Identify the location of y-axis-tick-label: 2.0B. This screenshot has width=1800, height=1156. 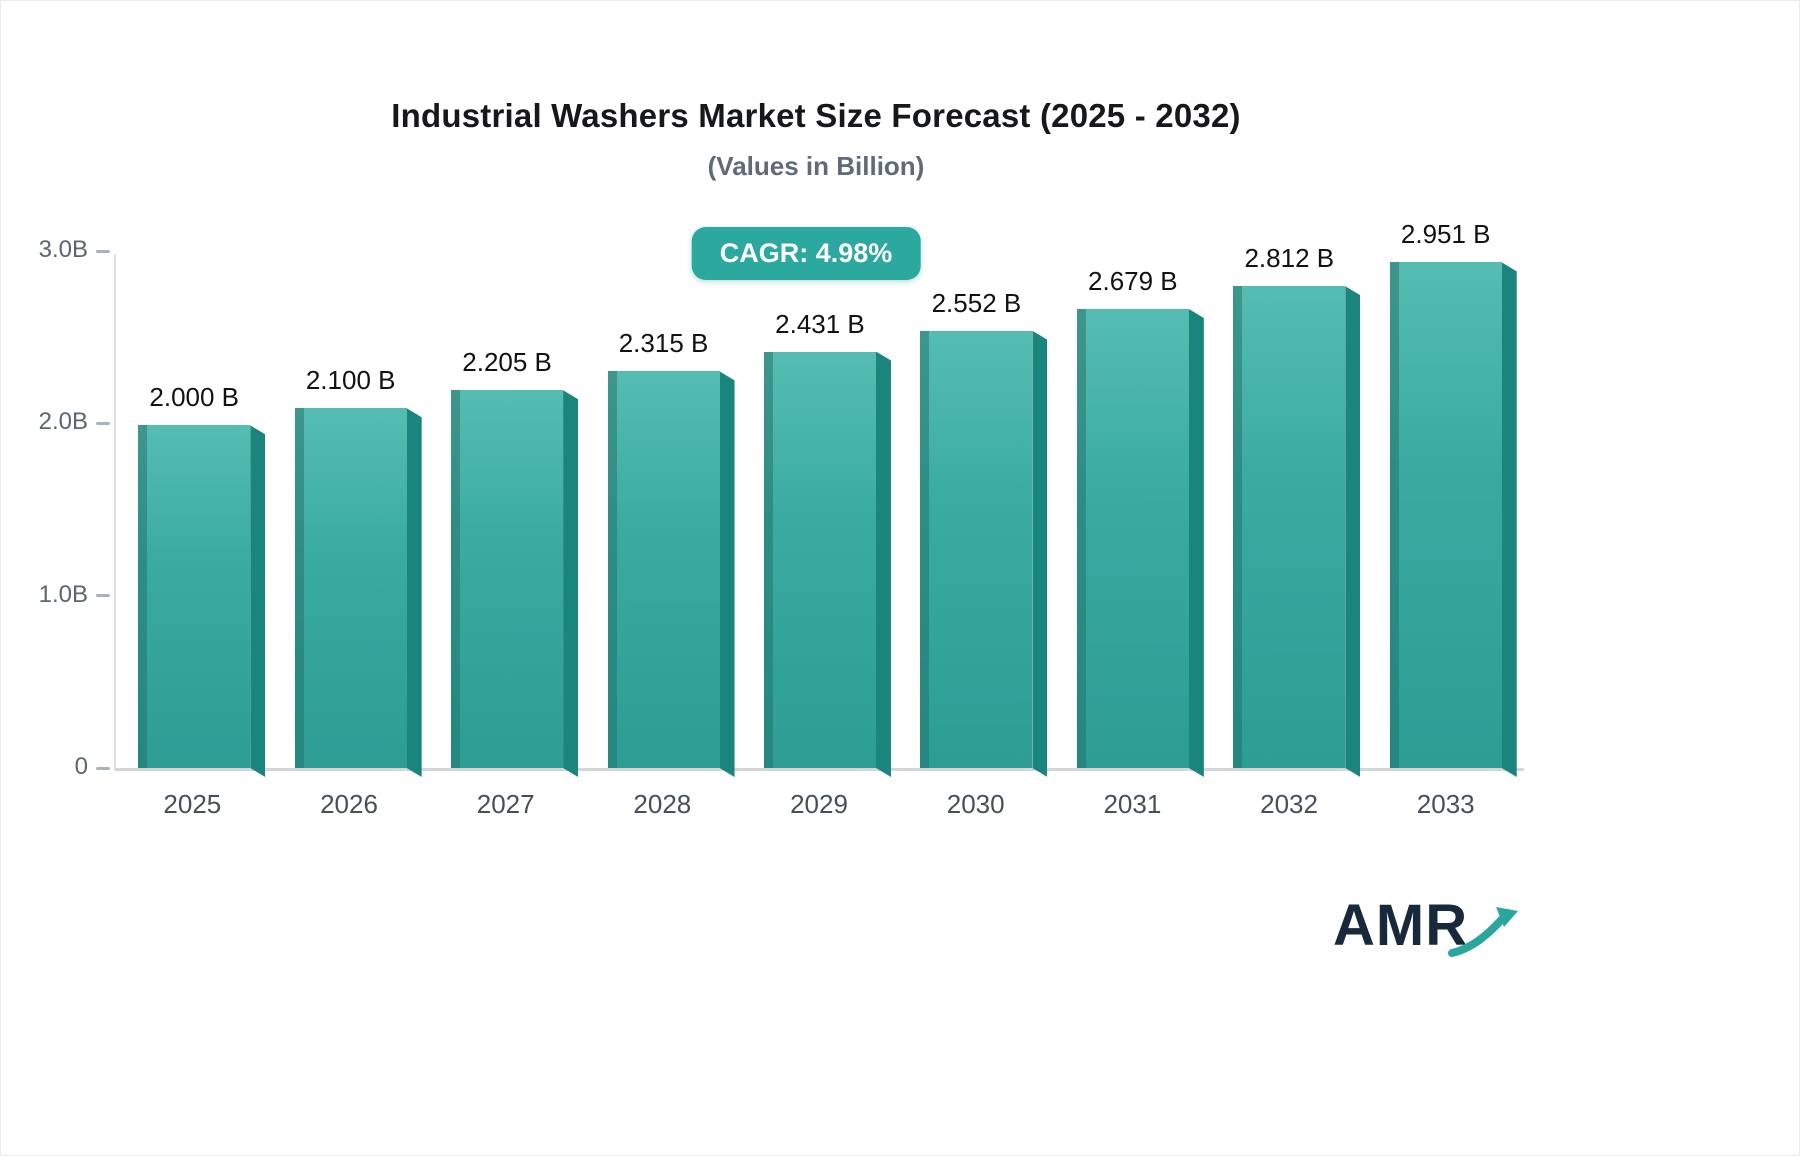
(63, 422).